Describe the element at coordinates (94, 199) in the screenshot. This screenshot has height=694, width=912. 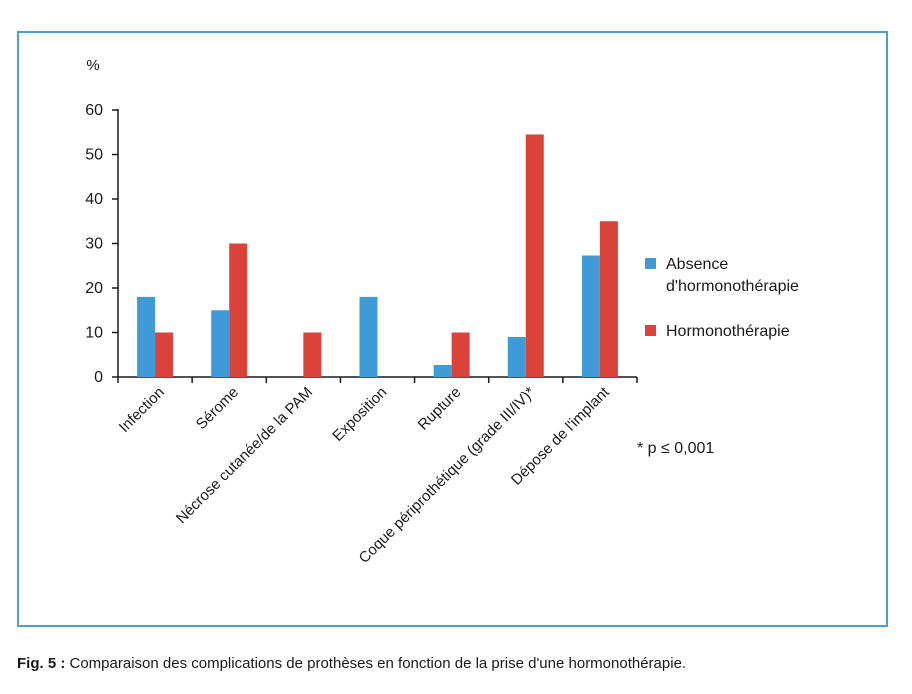
I see `y-tick-label: 40` at that location.